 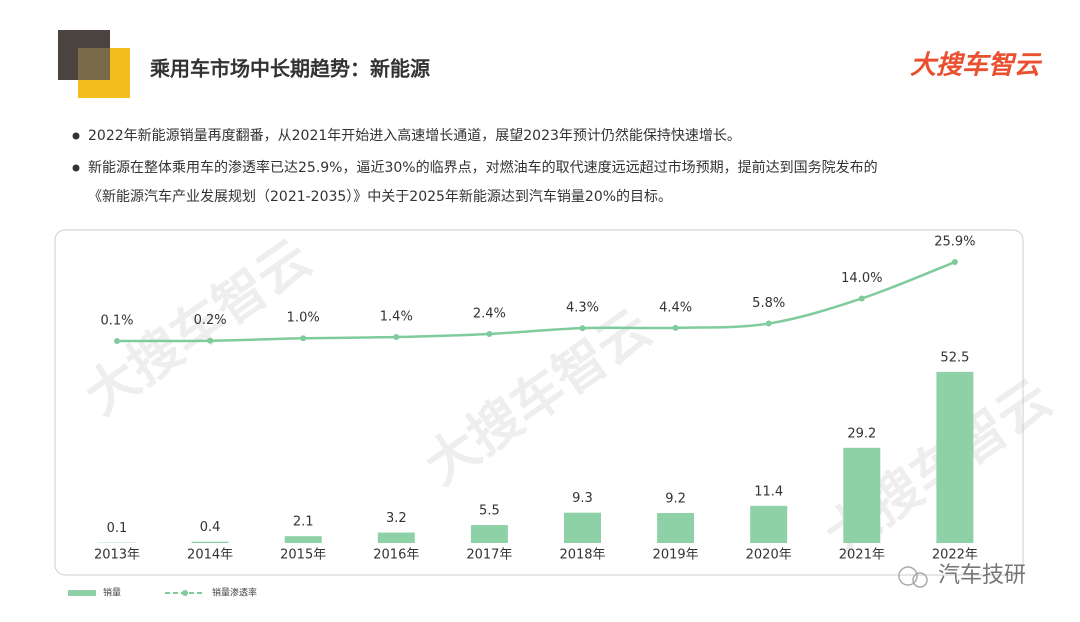 I want to click on line-label: 14.0%, so click(x=861, y=278).